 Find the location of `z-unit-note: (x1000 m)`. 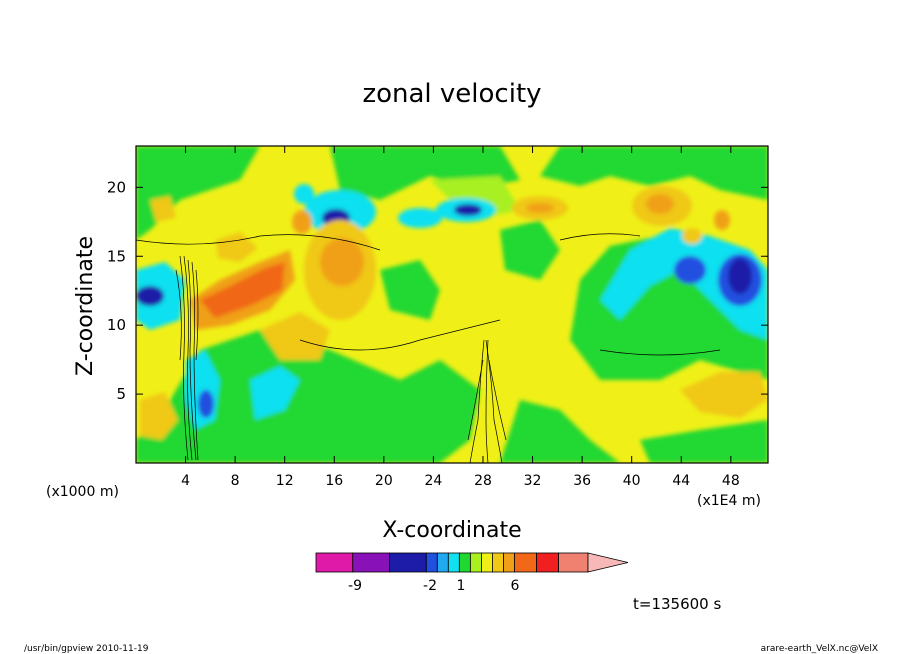

z-unit-note: (x1000 m) is located at coordinates (82, 492).